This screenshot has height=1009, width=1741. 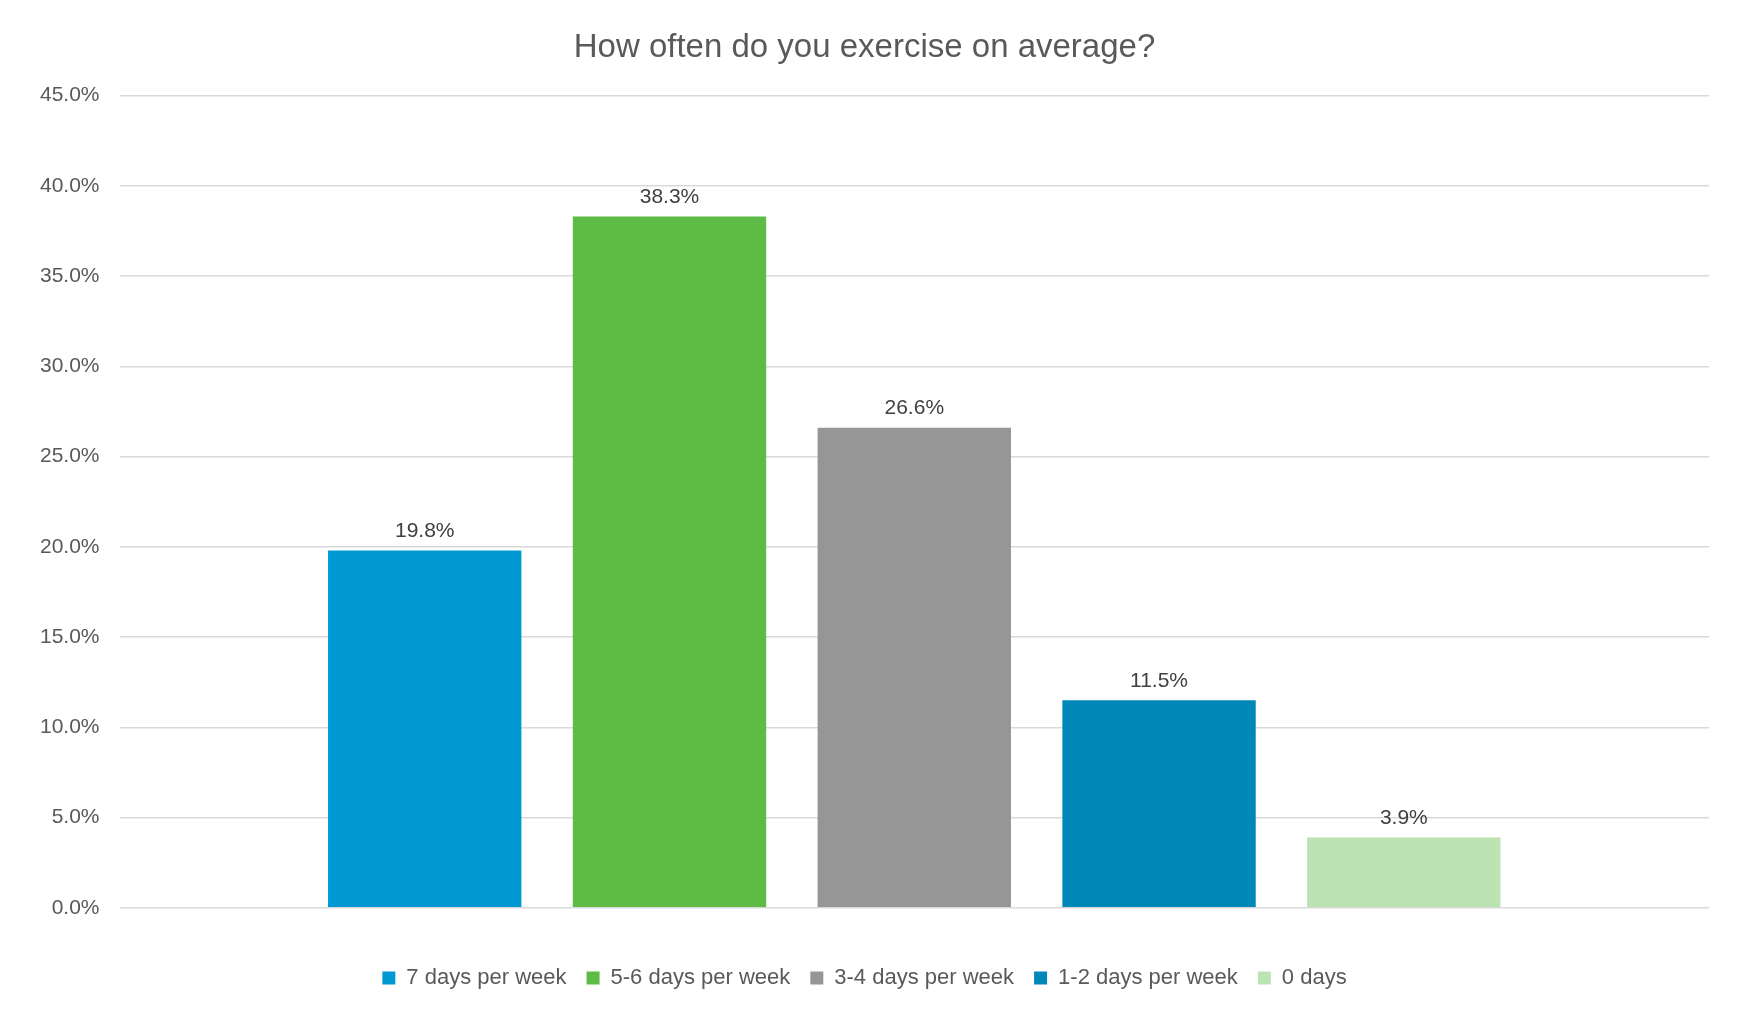 I want to click on data-label: 19.8%, so click(x=424, y=529).